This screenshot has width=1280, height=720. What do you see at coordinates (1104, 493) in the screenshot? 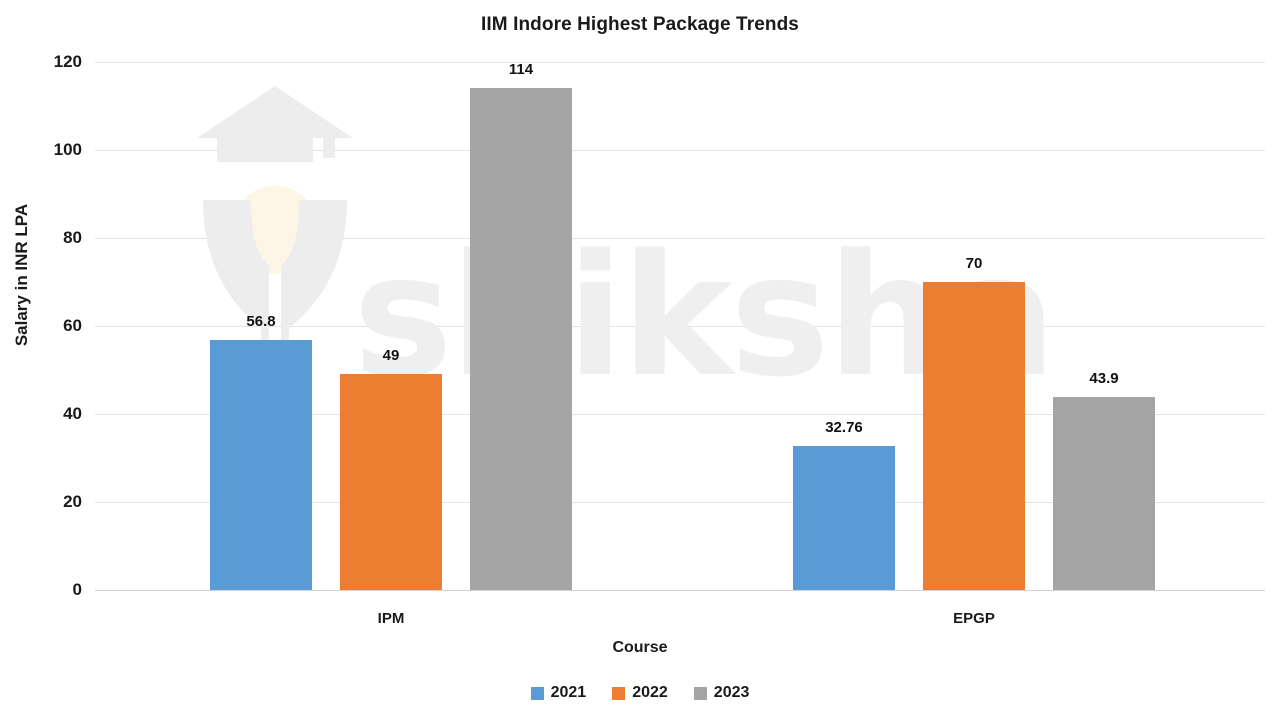
I see `bar-epgp-2023` at bounding box center [1104, 493].